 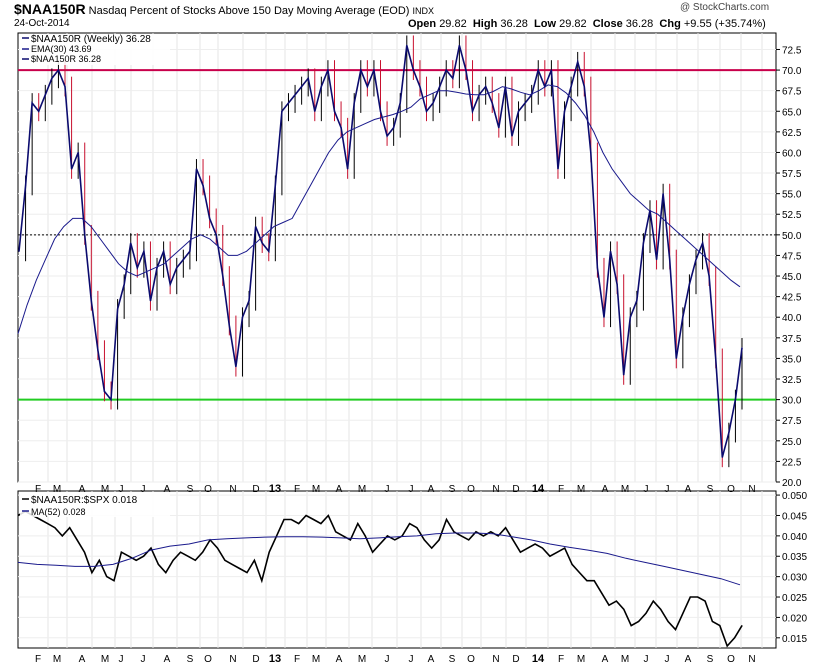 What do you see at coordinates (794, 578) in the screenshot?
I see `lower-ytick-label: 0.030` at bounding box center [794, 578].